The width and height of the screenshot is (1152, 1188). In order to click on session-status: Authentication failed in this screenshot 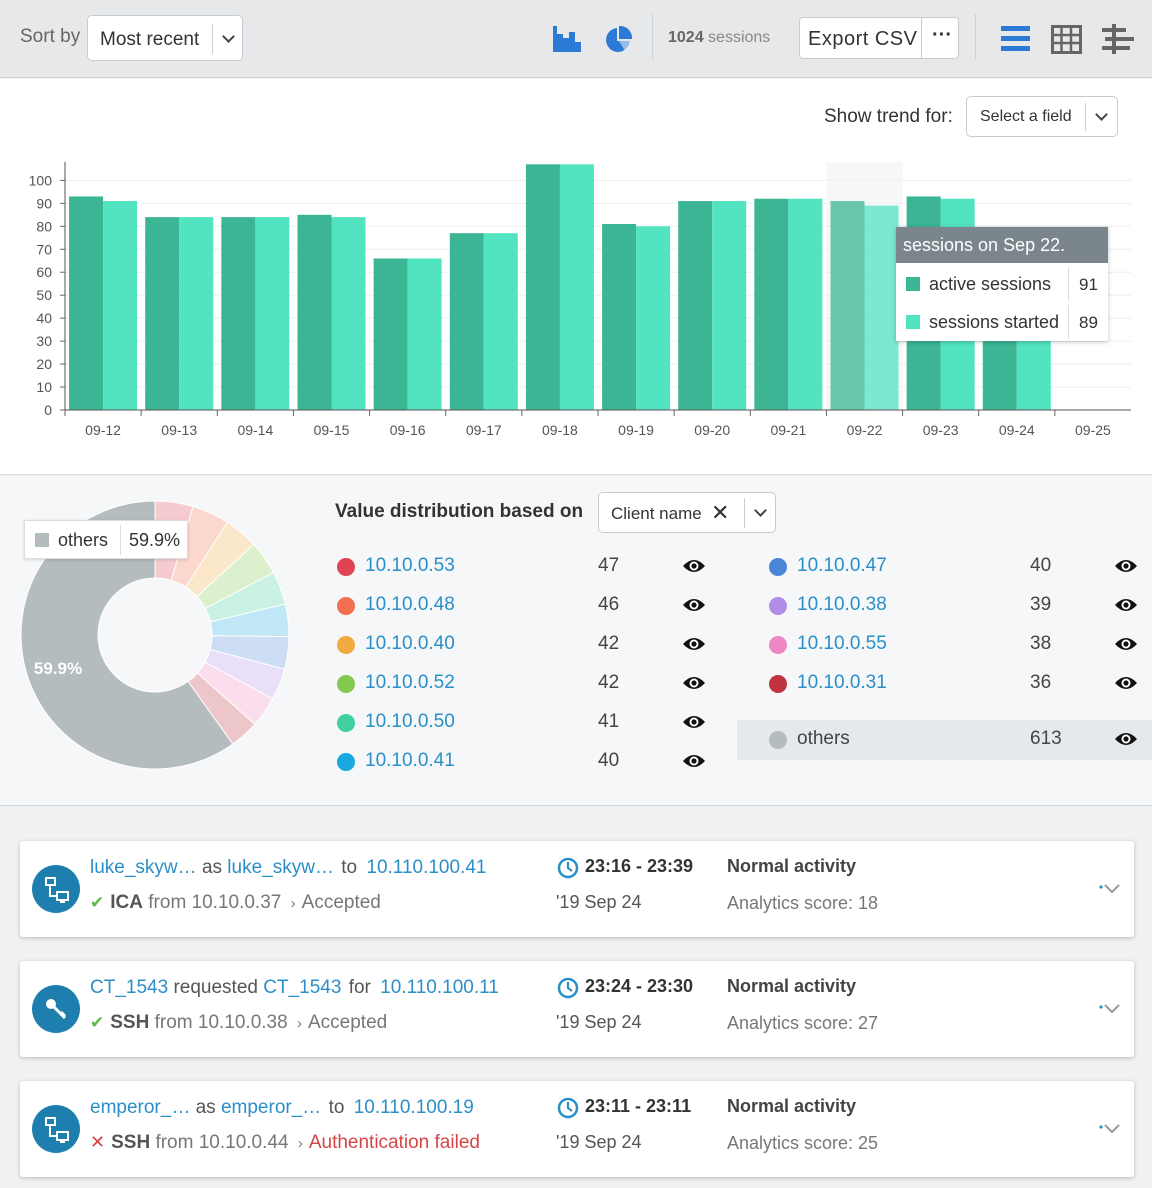, I will do `click(394, 1142)`.